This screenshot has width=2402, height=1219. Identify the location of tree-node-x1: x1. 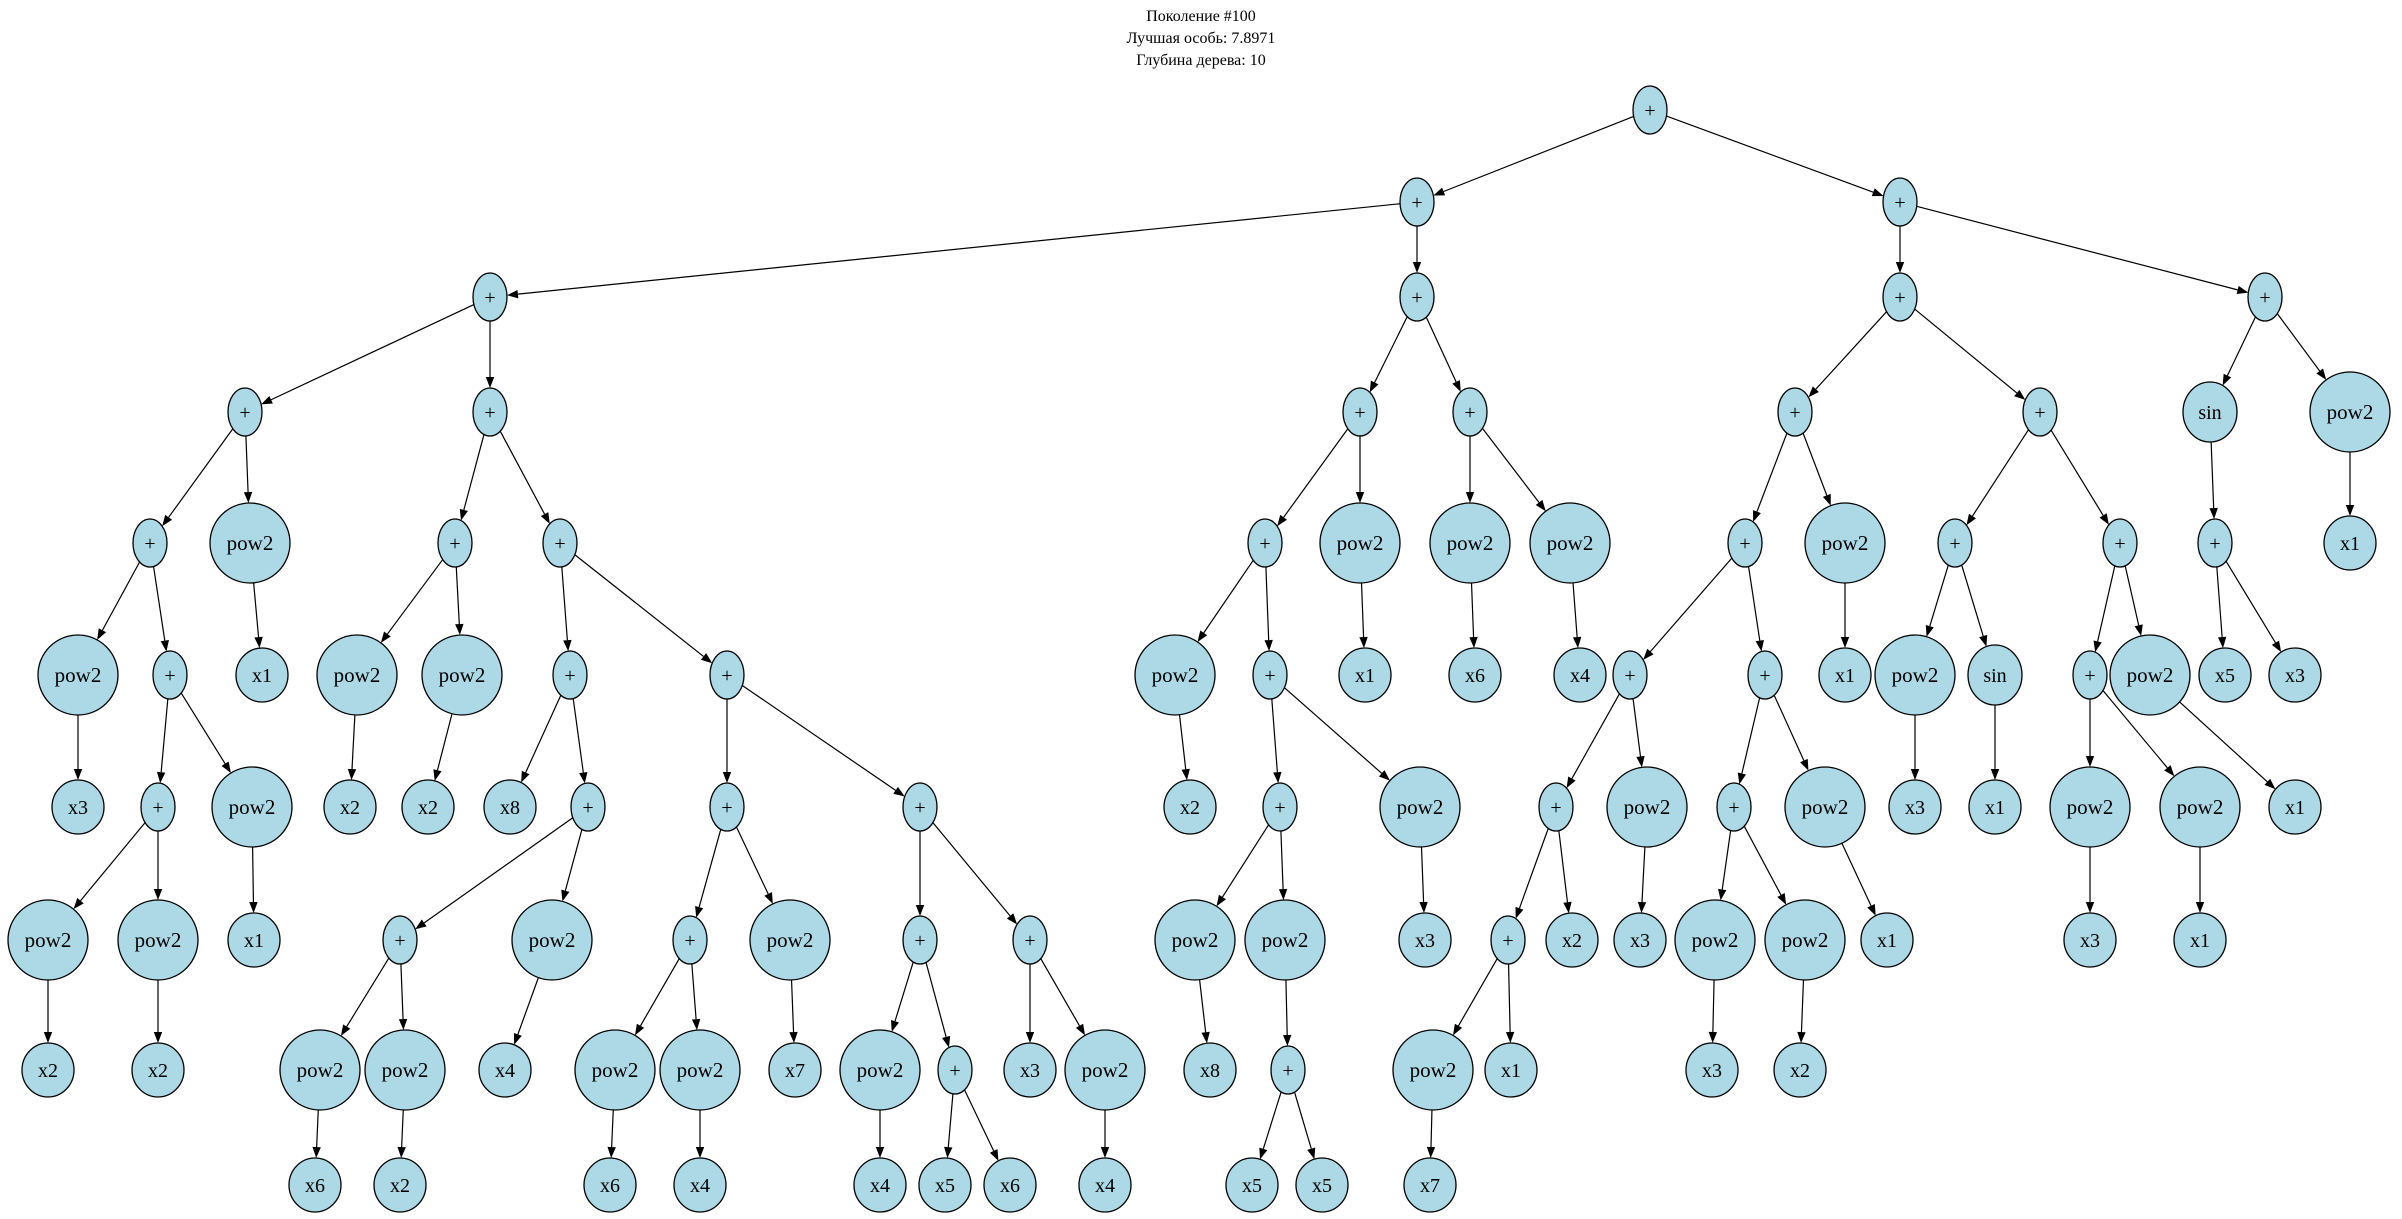
(262, 675).